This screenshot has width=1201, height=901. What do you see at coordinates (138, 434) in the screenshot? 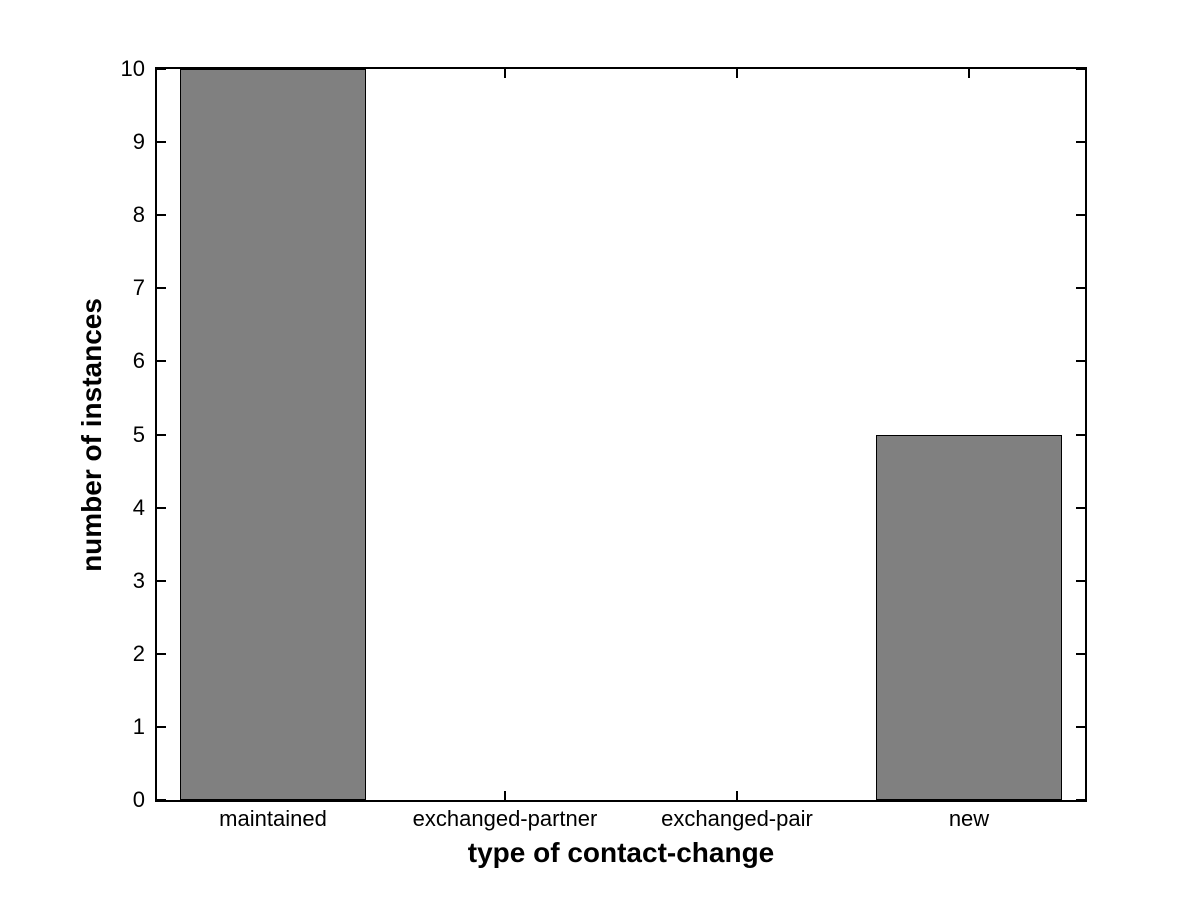
I see `y-tick-label: 5` at bounding box center [138, 434].